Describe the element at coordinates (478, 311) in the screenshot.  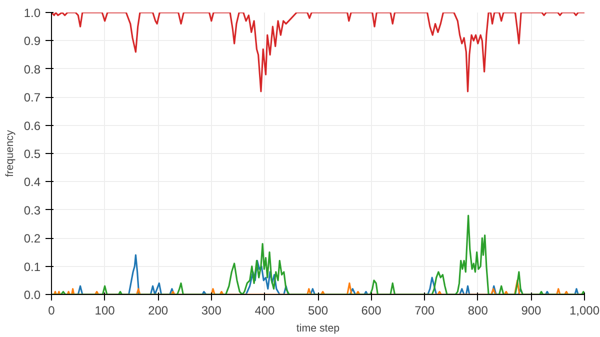
I see `x-tick-label: 800` at that location.